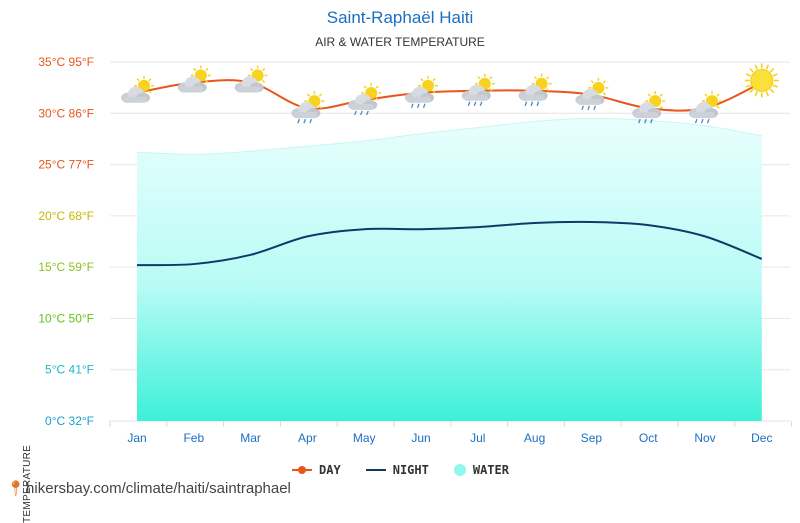  What do you see at coordinates (592, 438) in the screenshot?
I see `x-tick-label: Sep` at bounding box center [592, 438].